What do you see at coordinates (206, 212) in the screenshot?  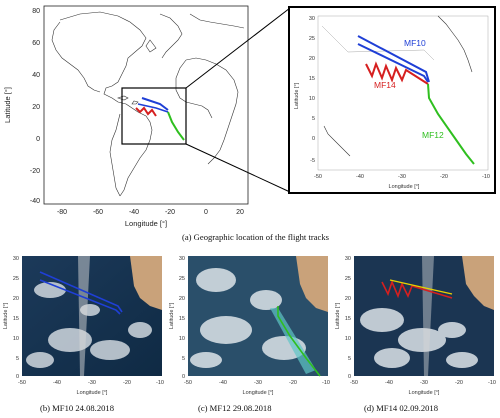 I see `world-xtick: 0` at bounding box center [206, 212].